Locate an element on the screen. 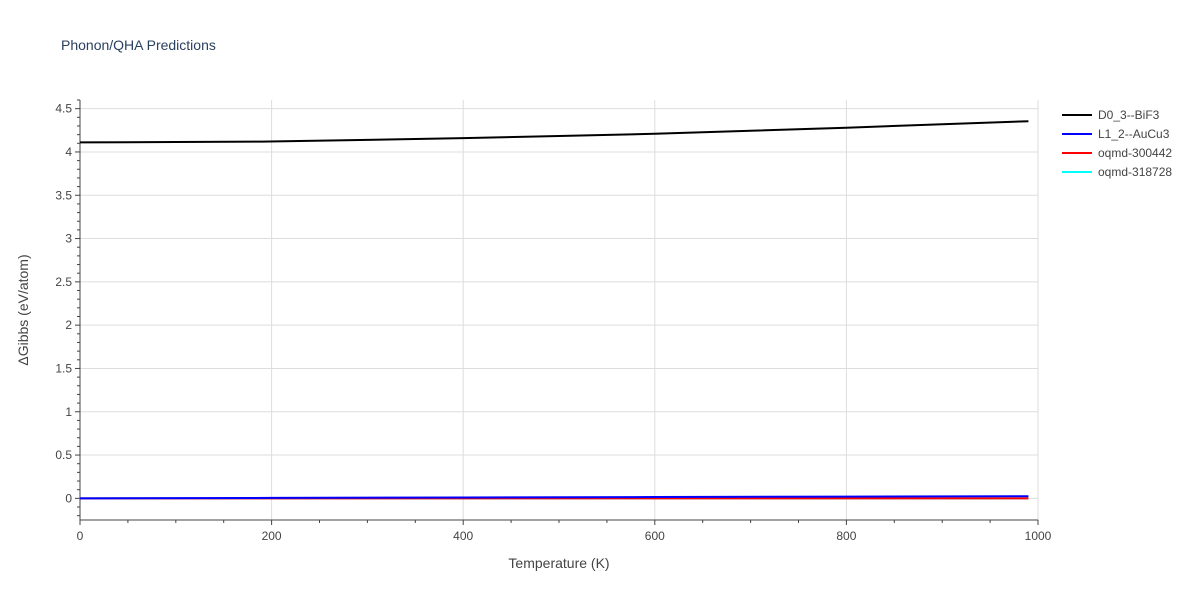  legend-label: D0_3--BiF3 is located at coordinates (1129, 115).